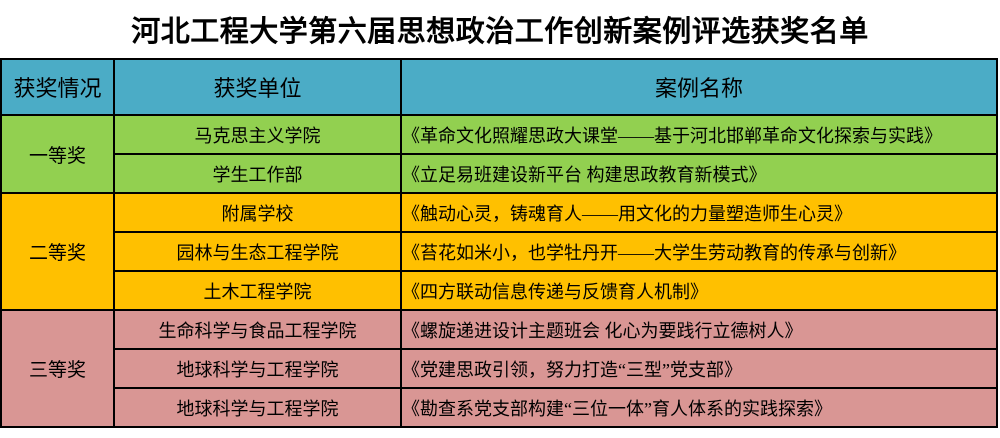  Describe the element at coordinates (699, 87) in the screenshot. I see `column-header-case-name: 案例名称` at that location.